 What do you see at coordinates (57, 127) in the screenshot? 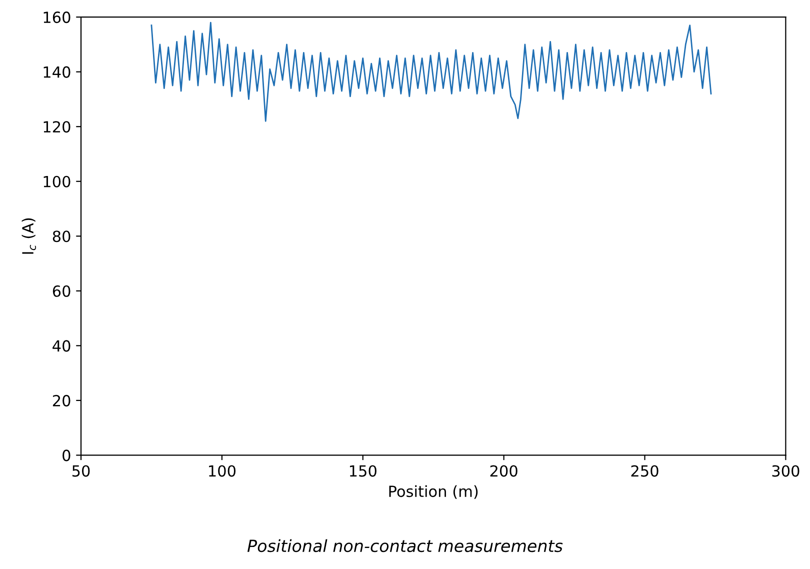
I see `y-tick-label: 120` at bounding box center [57, 127].